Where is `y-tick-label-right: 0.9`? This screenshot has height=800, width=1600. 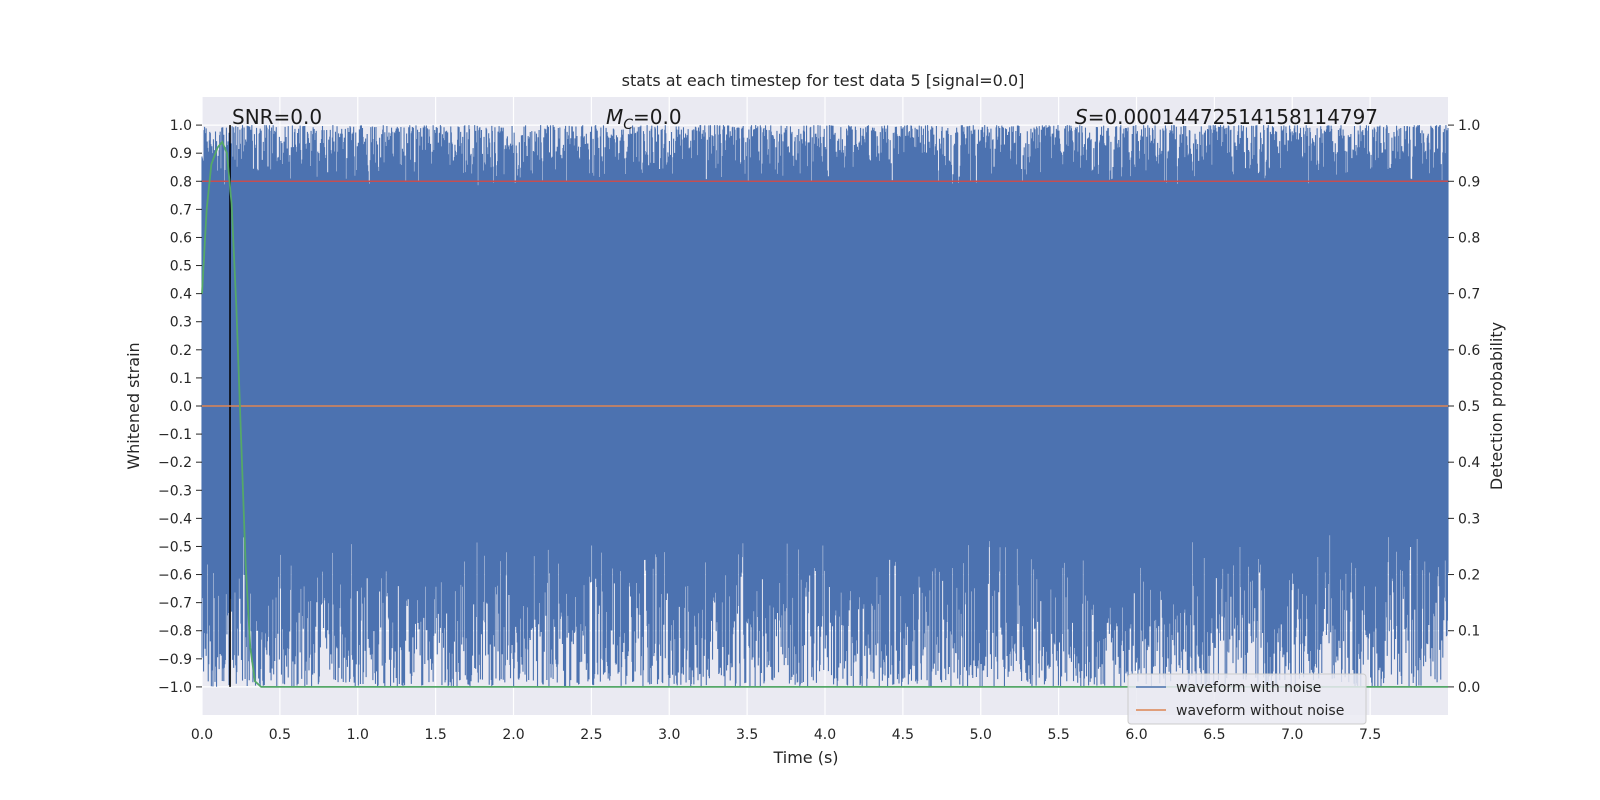
y-tick-label-right: 0.9 is located at coordinates (1469, 182).